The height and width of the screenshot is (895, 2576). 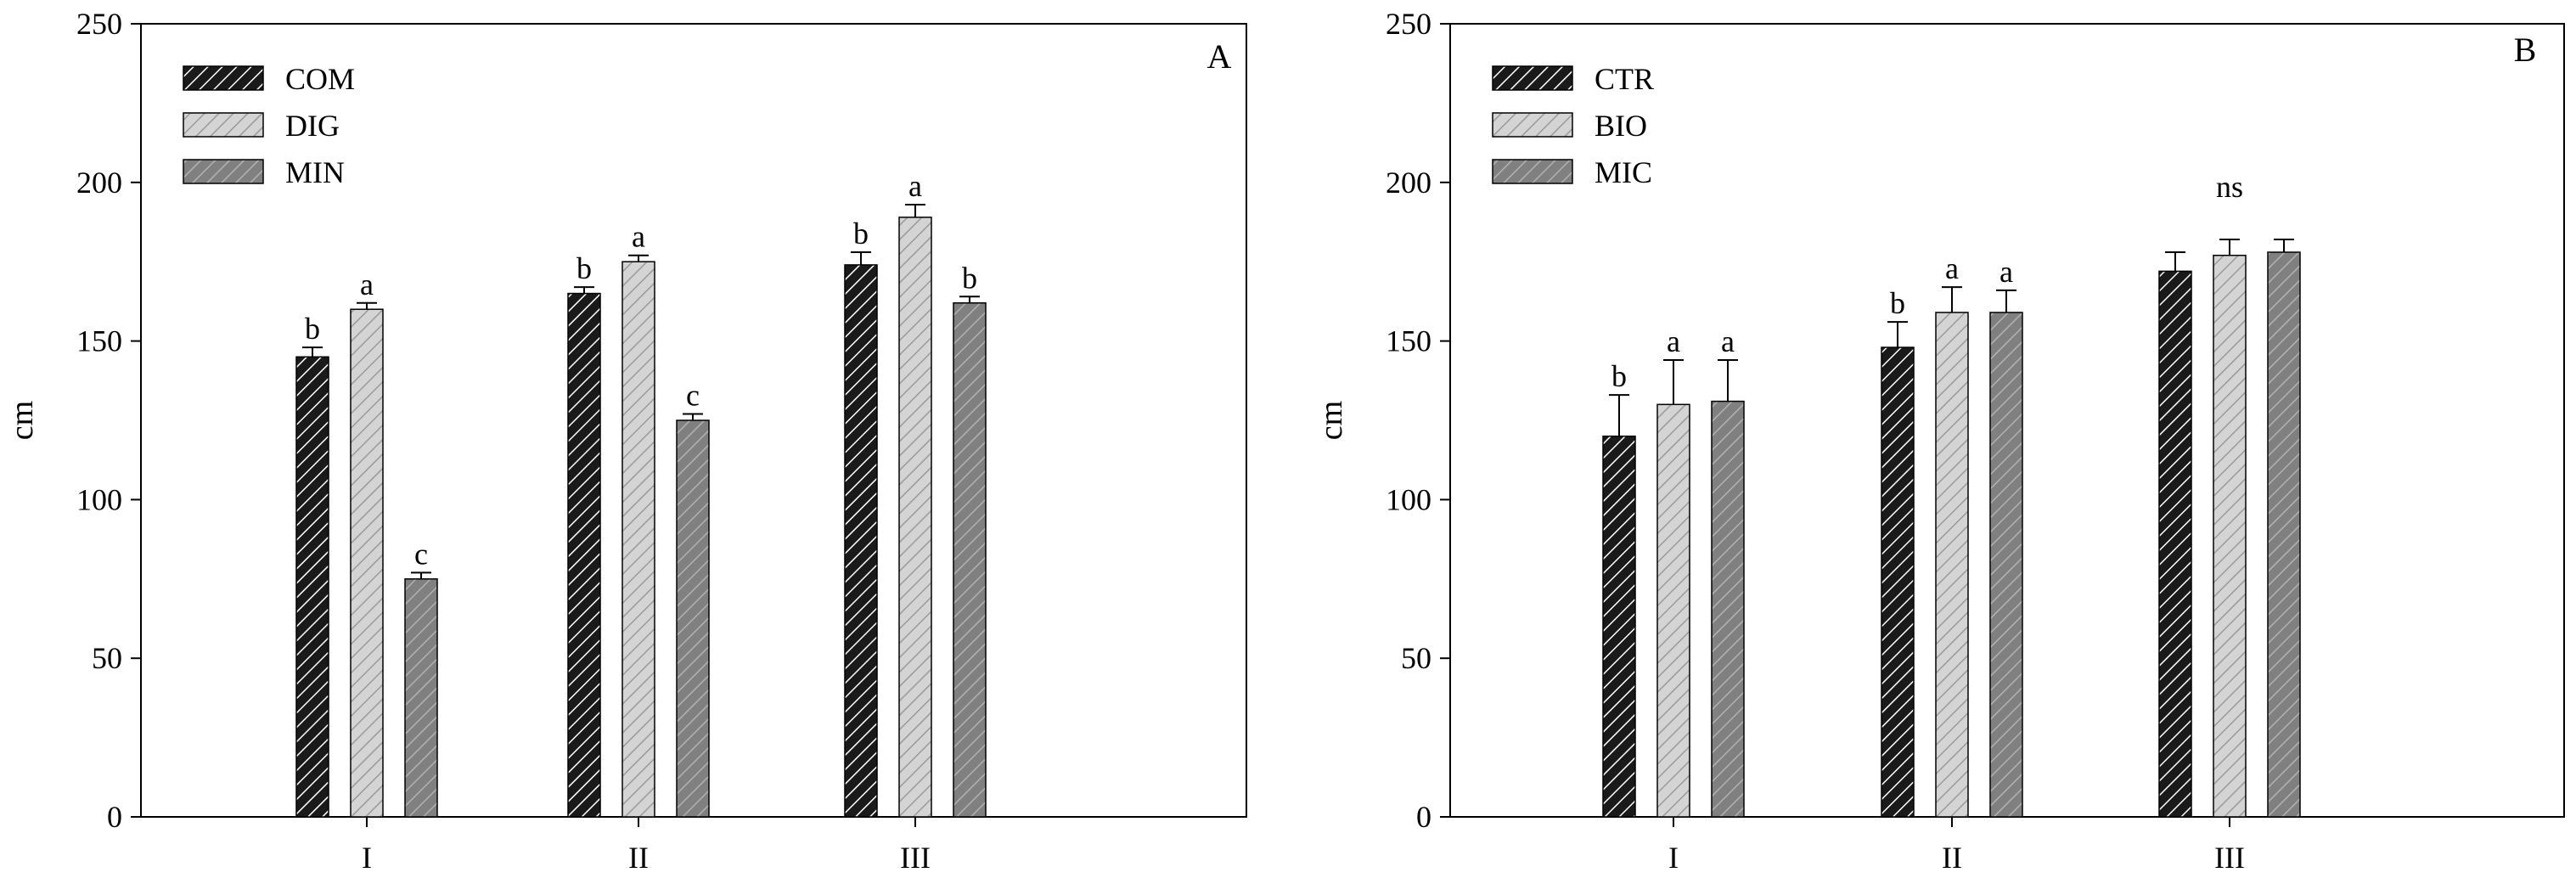 What do you see at coordinates (1621, 126) in the screenshot?
I see `legend-label-BIO: BIO` at bounding box center [1621, 126].